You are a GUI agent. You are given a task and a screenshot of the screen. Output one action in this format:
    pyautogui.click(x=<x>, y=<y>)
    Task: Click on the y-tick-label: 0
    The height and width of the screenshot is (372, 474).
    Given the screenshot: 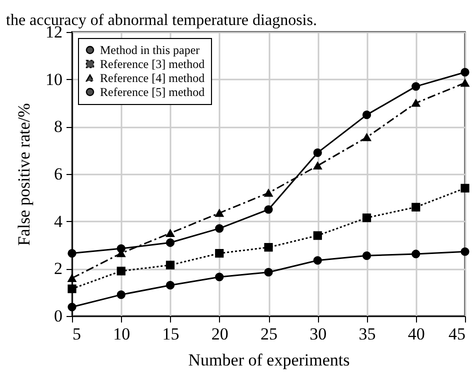 What is the action you would take?
    pyautogui.click(x=58, y=316)
    